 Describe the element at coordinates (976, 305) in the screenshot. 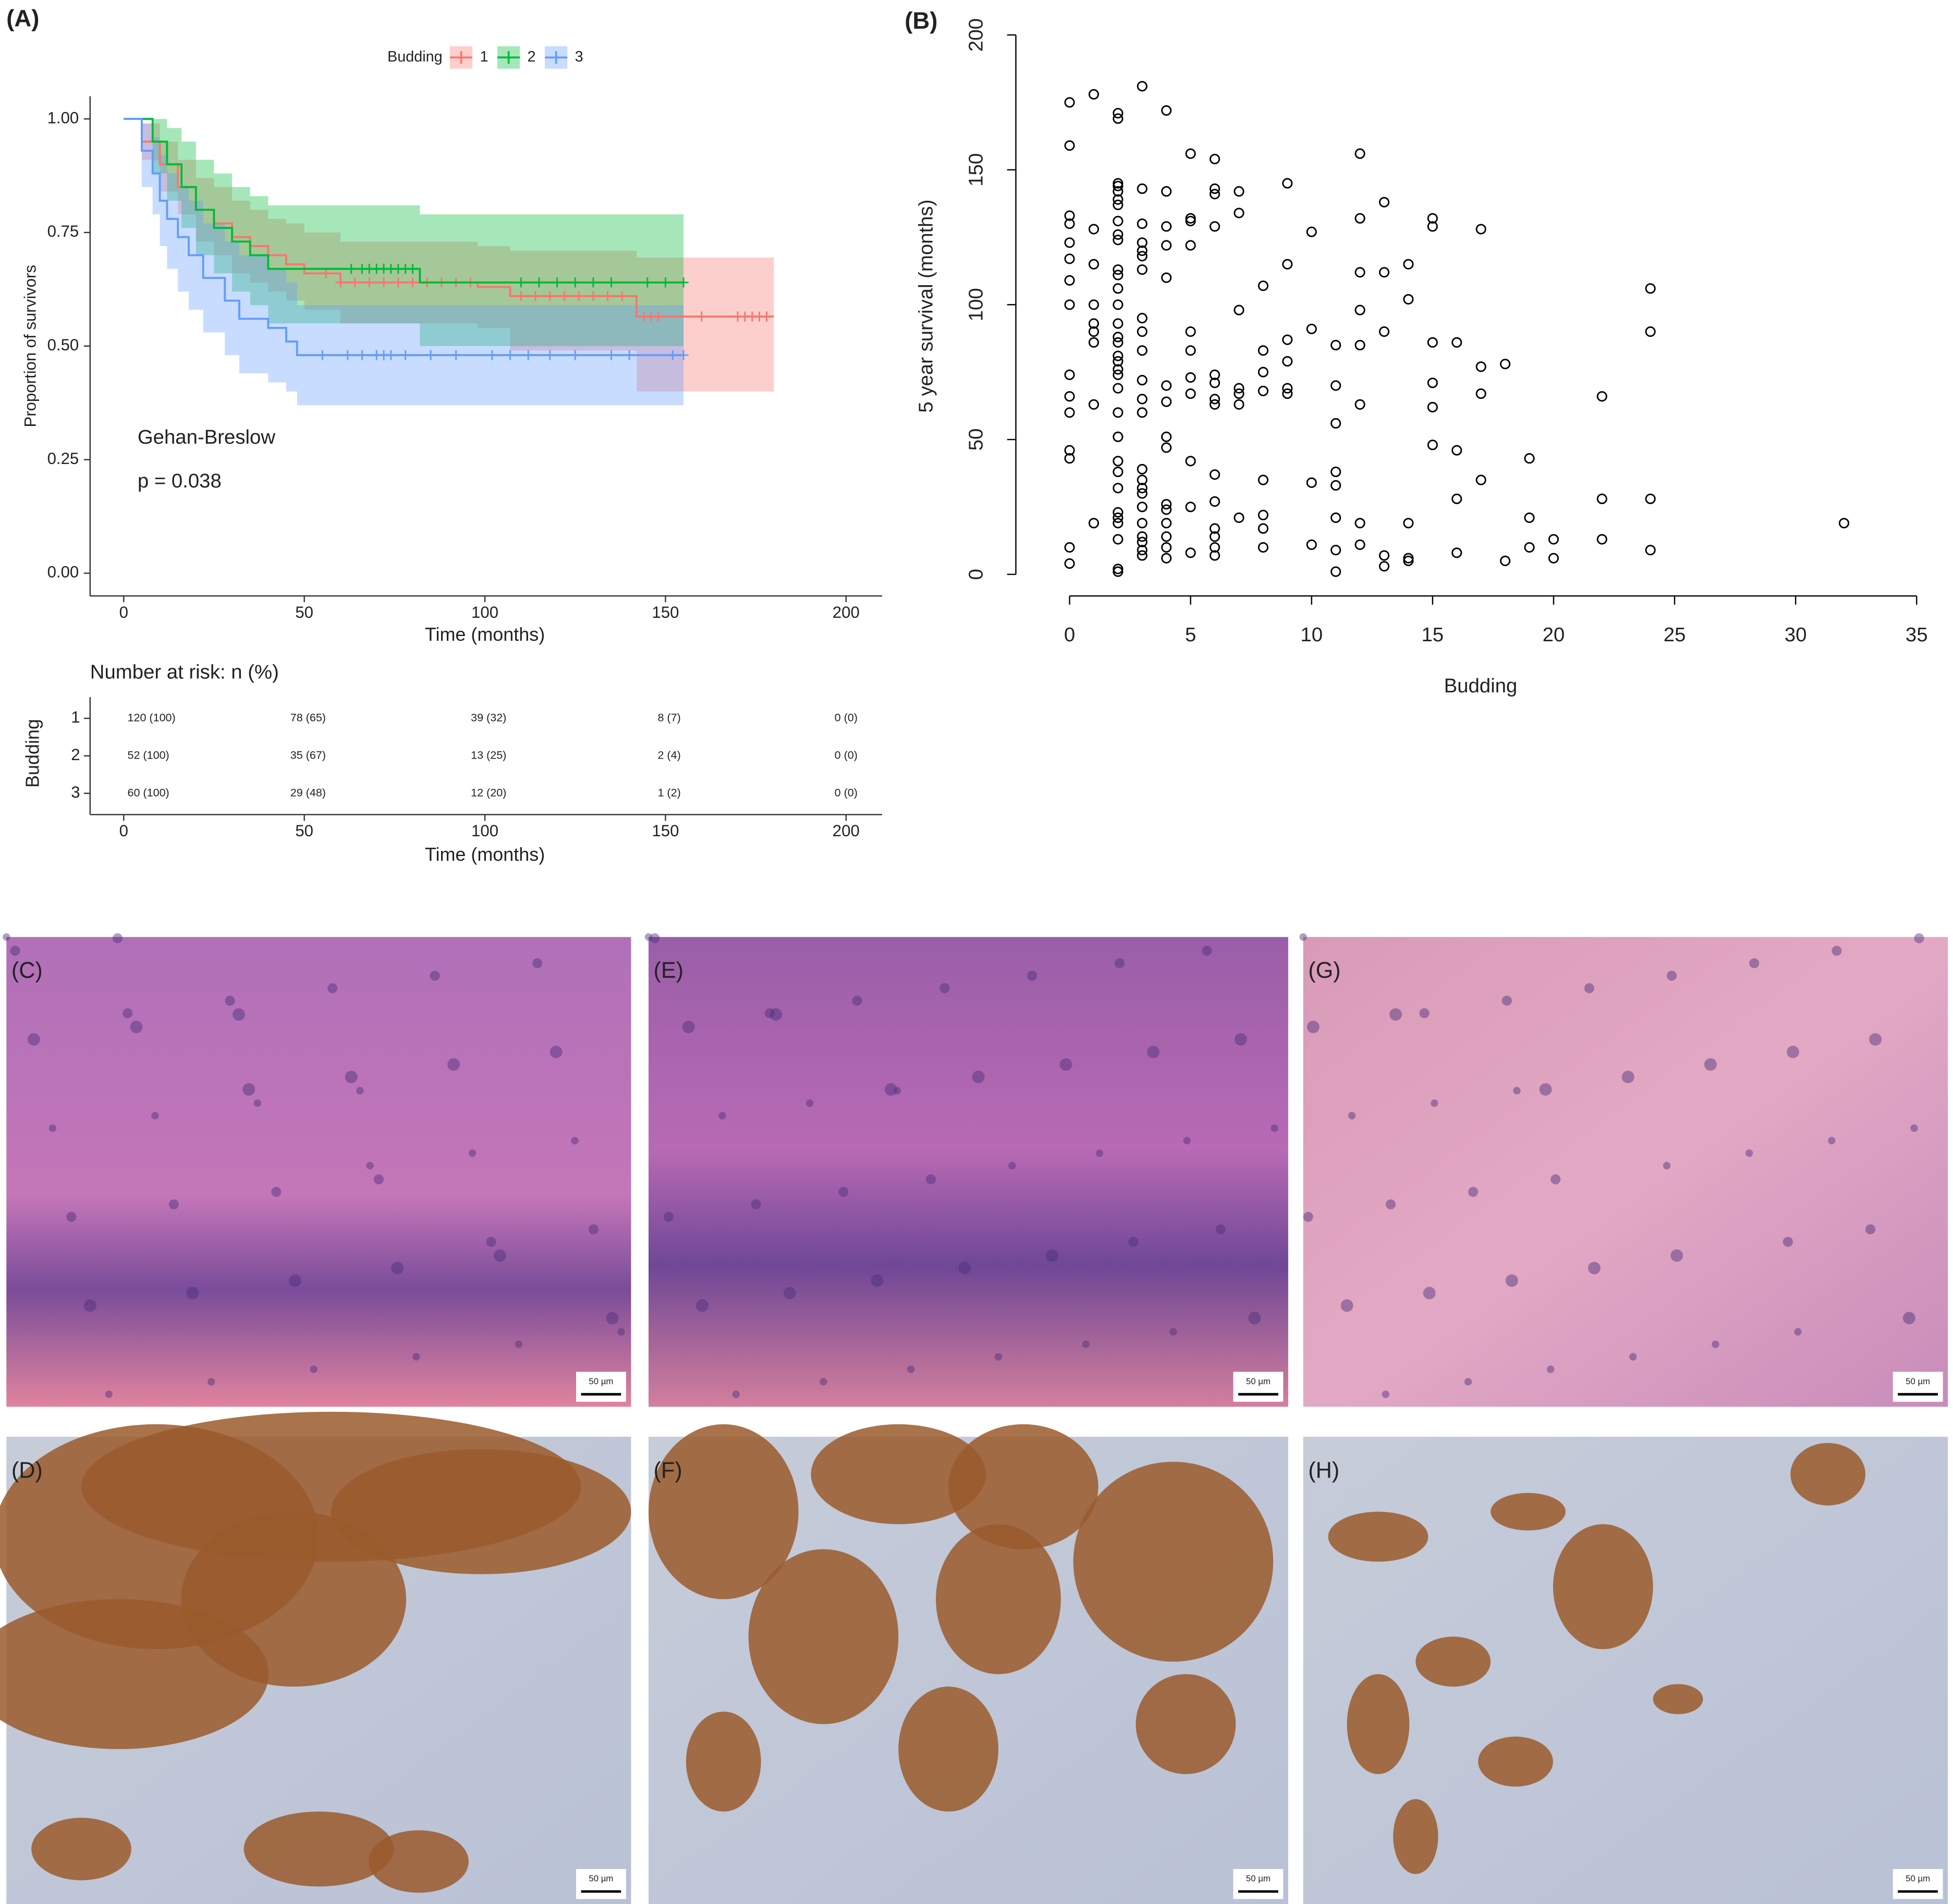

I see `y-tick-label: 100` at that location.